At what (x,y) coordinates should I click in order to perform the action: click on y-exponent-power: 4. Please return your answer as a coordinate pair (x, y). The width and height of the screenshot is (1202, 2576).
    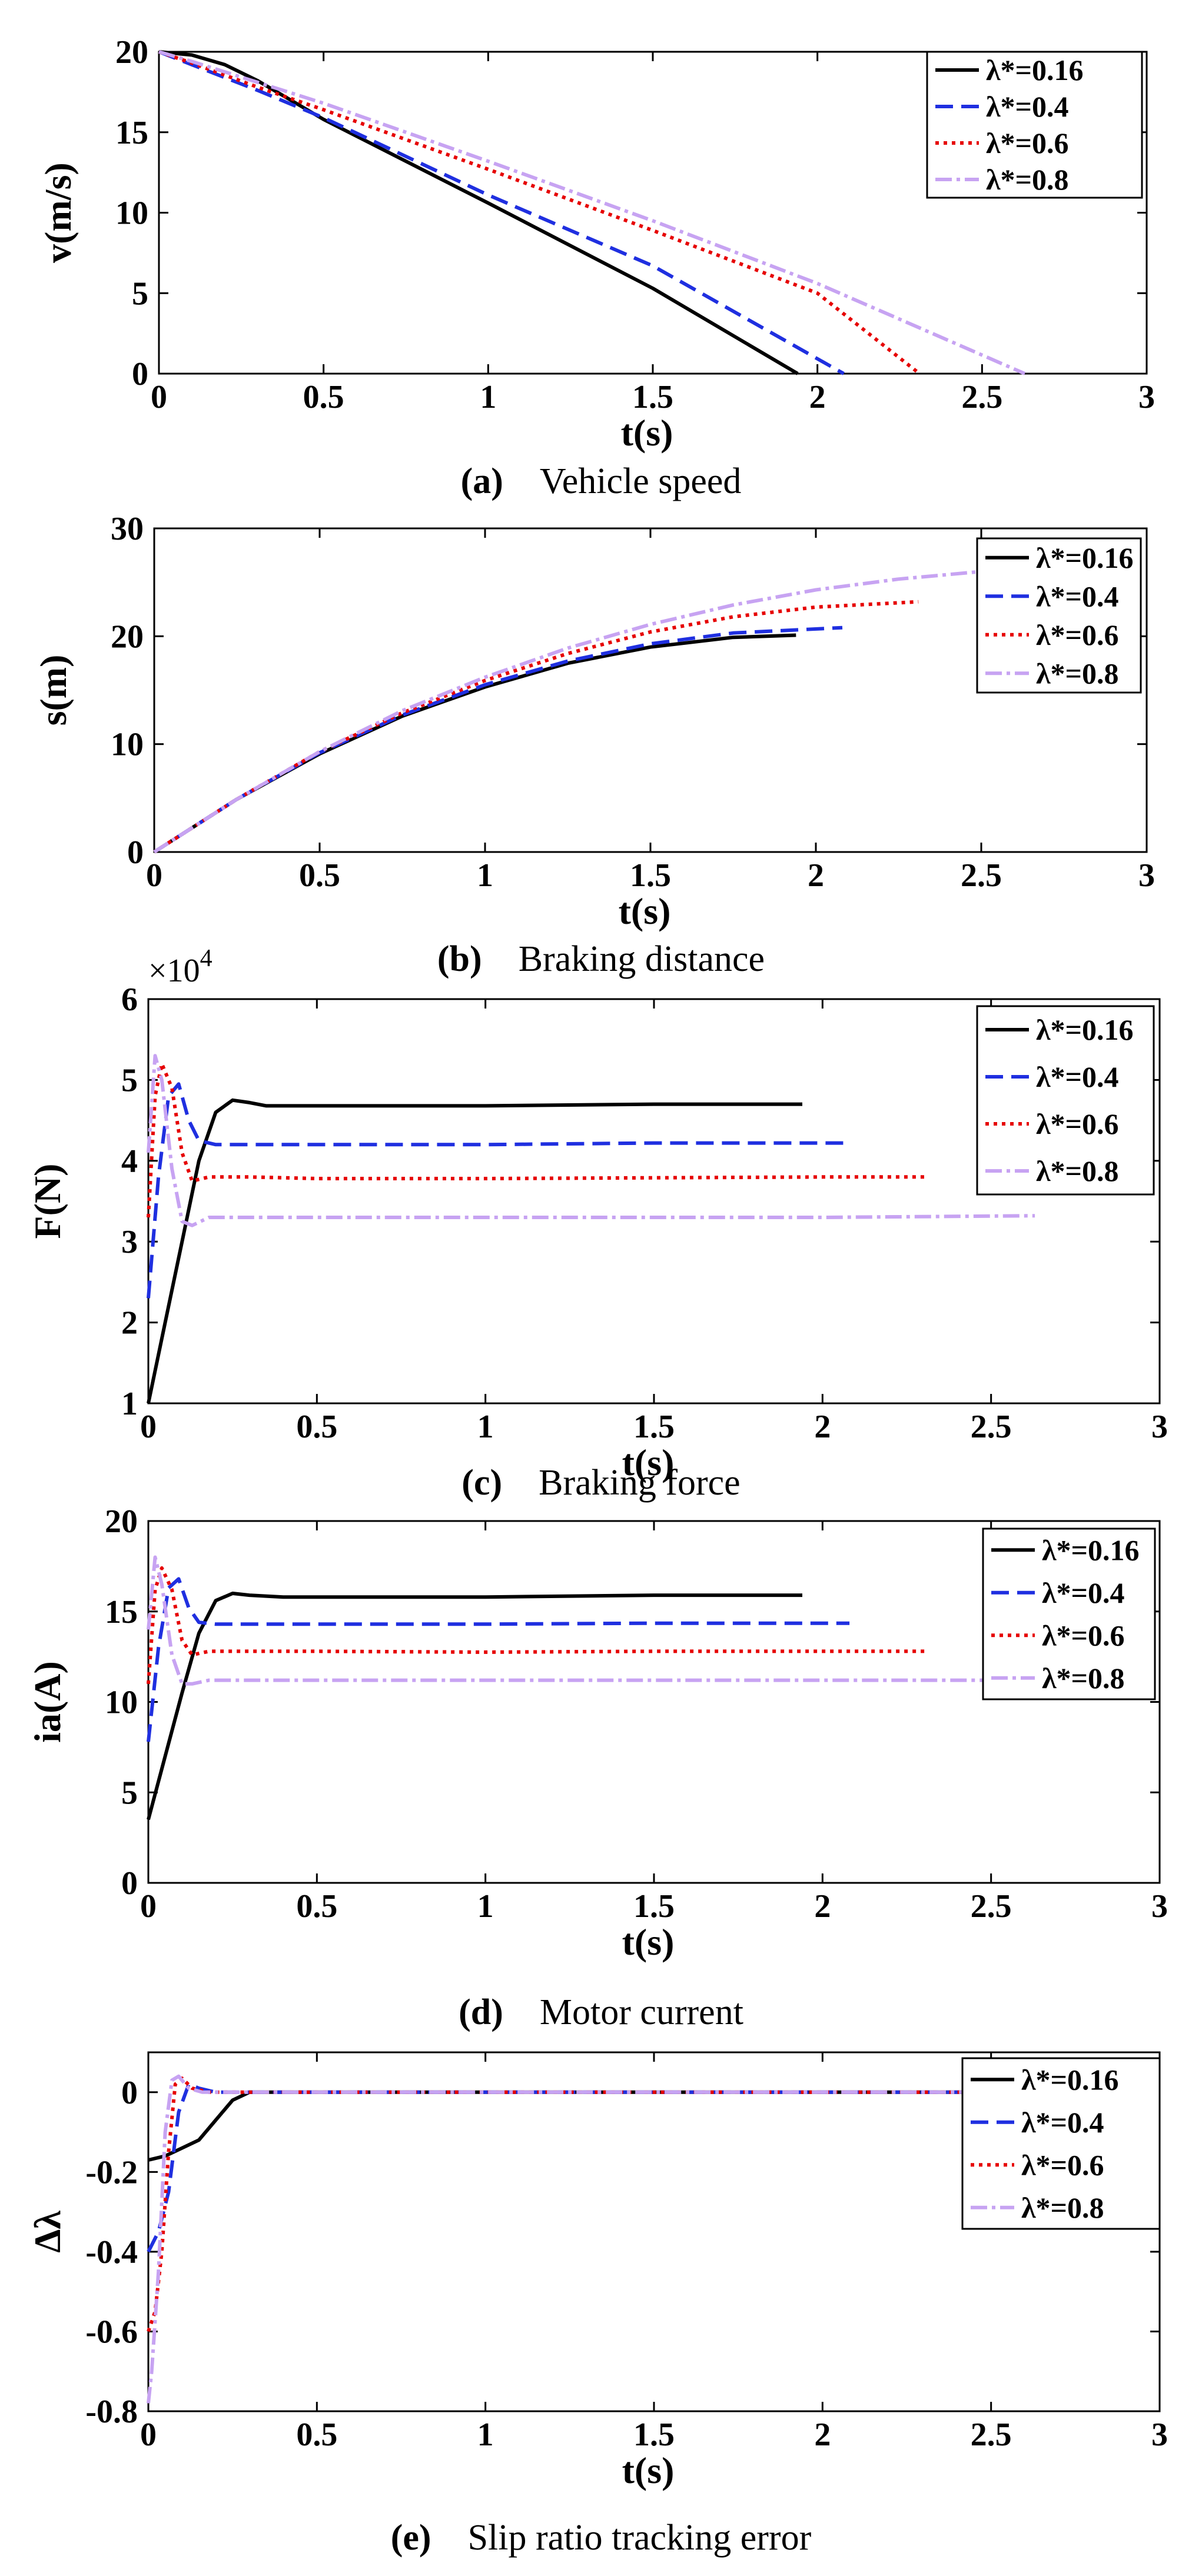
    Looking at the image, I should click on (206, 958).